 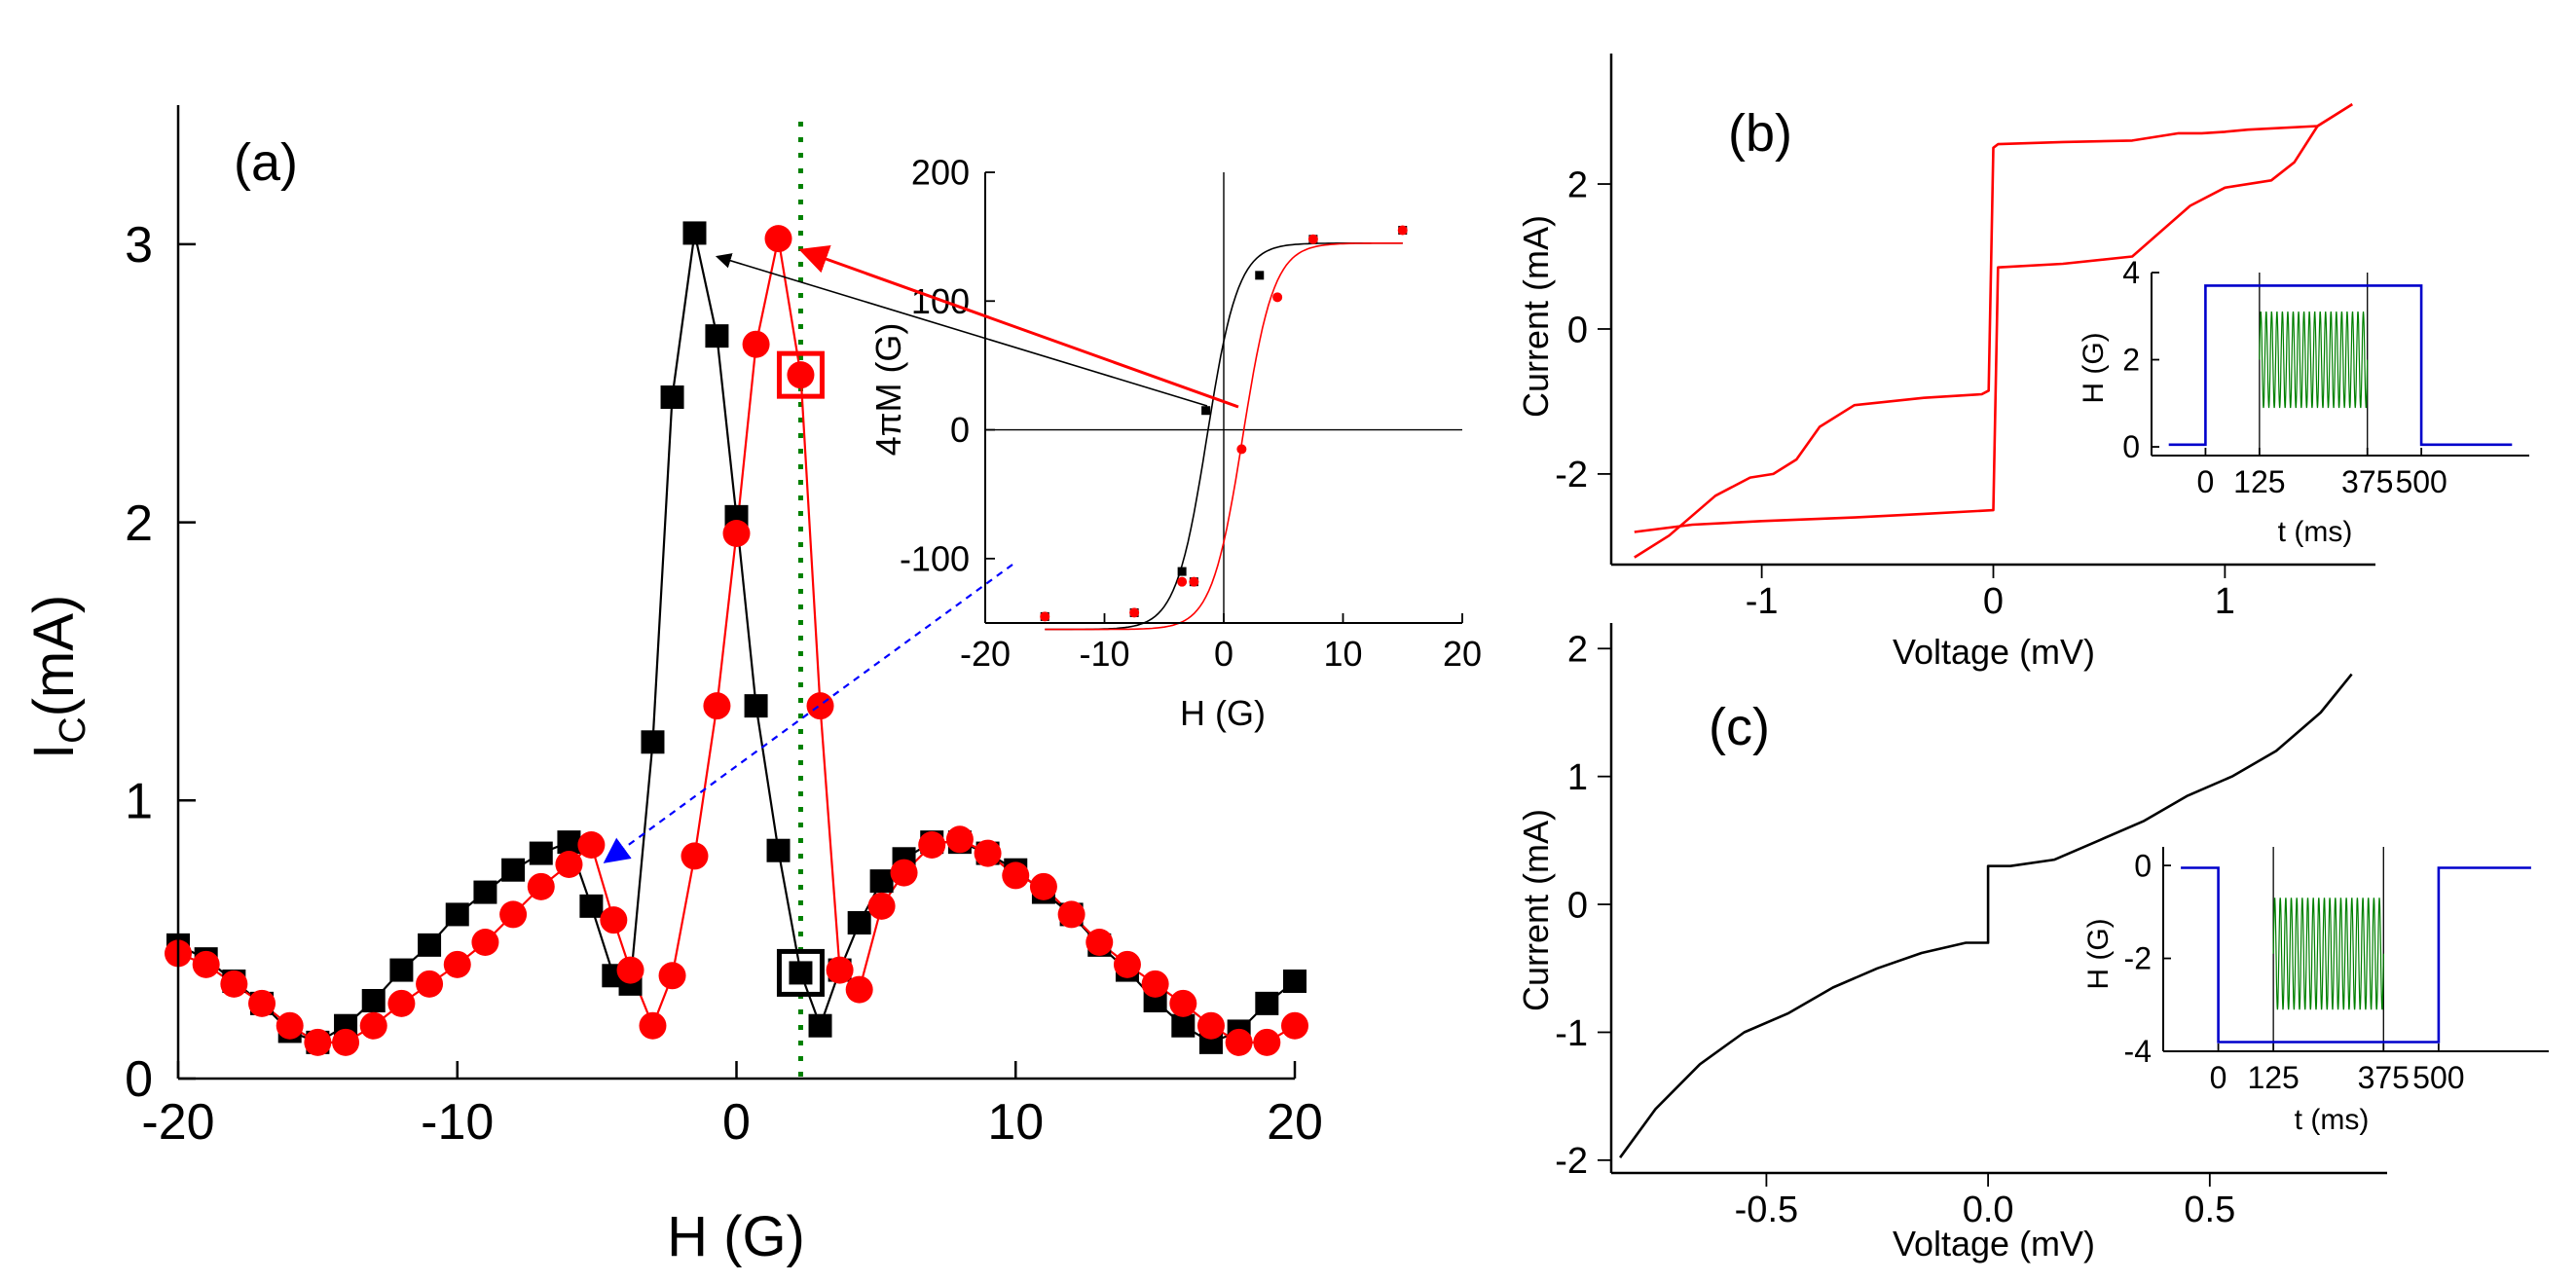 I want to click on y-tick-label: 1, so click(x=1577, y=777).